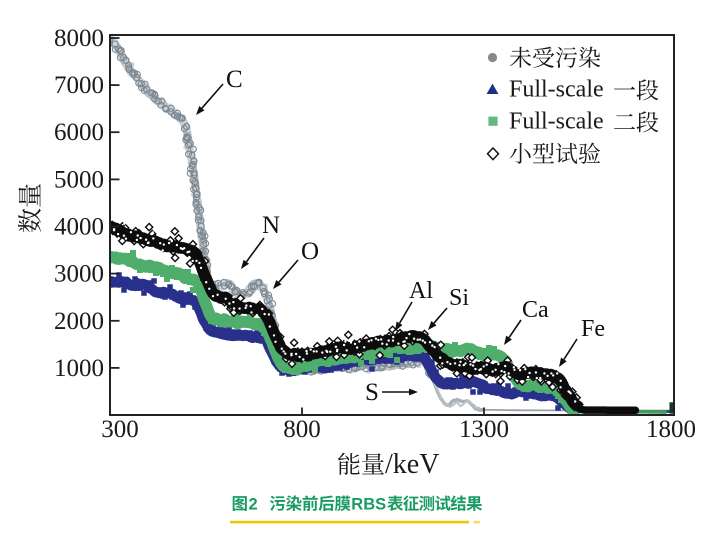  What do you see at coordinates (372, 392) in the screenshot?
I see `svg-text: S` at bounding box center [372, 392].